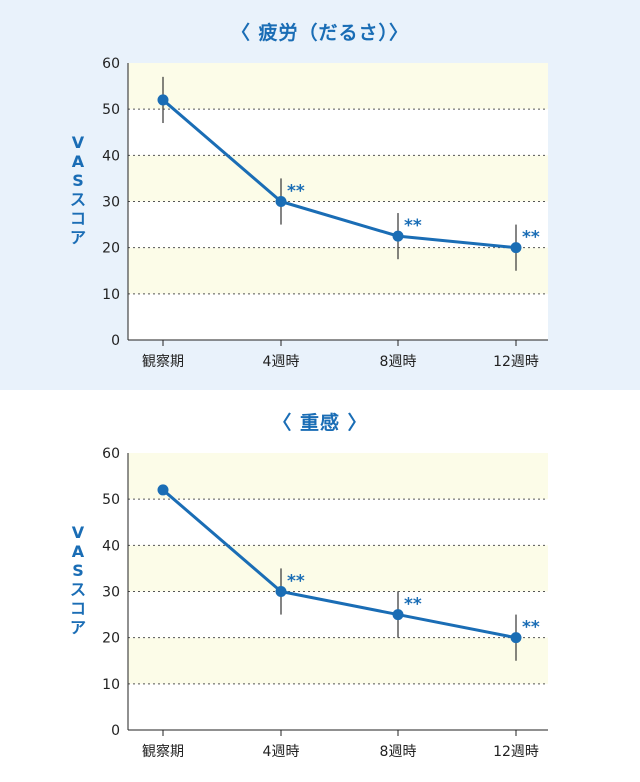 The height and width of the screenshot is (782, 640). What do you see at coordinates (320, 33) in the screenshot?
I see `chart-title: 〈 疲労（だるさ）〉` at bounding box center [320, 33].